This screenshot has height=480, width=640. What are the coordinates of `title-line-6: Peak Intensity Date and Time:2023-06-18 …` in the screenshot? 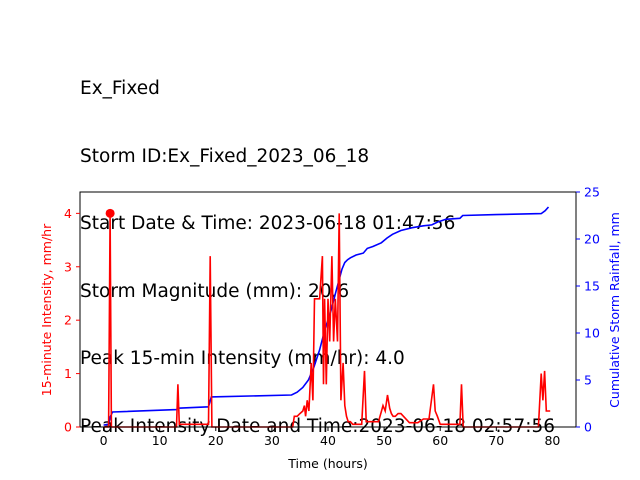 It's located at (317, 426).